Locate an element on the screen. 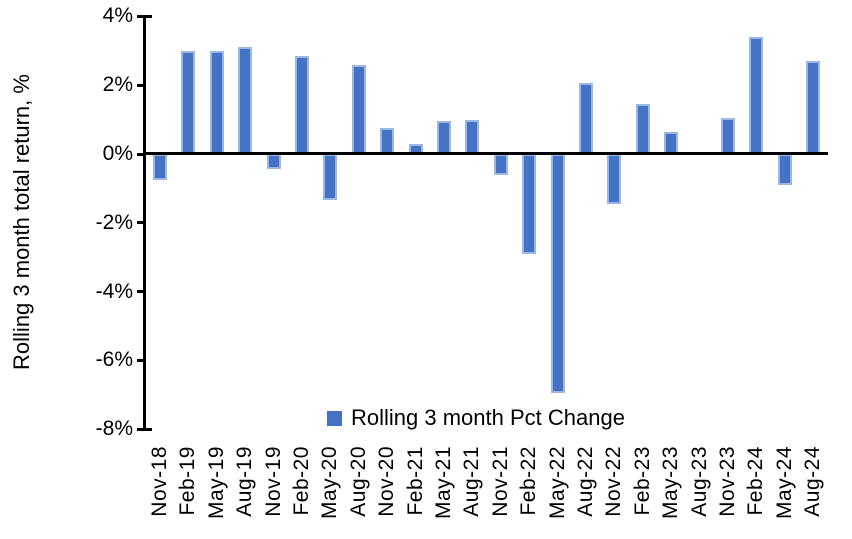 This screenshot has height=539, width=852. x-tick-label: May-24 is located at coordinates (784, 483).